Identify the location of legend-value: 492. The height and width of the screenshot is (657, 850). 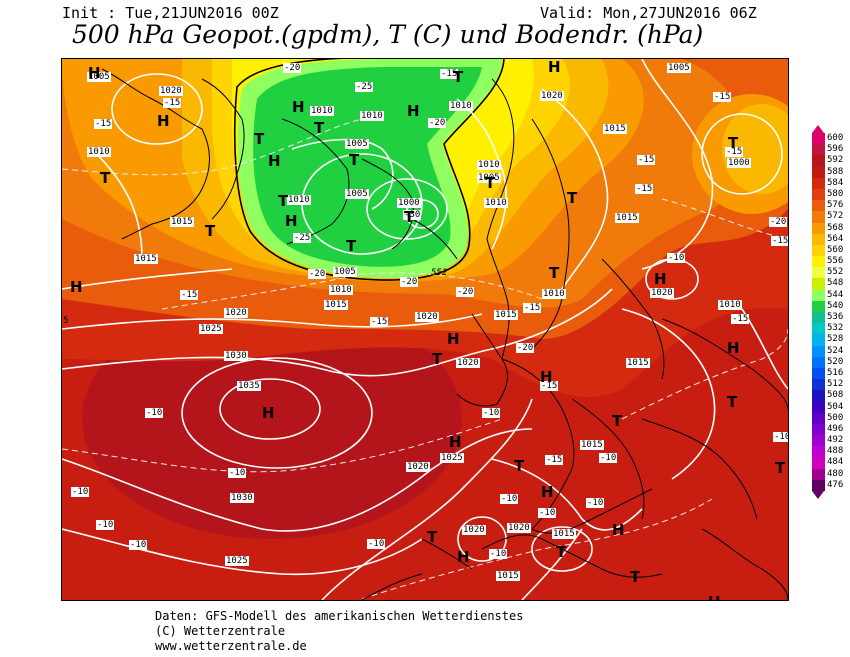
(835, 440).